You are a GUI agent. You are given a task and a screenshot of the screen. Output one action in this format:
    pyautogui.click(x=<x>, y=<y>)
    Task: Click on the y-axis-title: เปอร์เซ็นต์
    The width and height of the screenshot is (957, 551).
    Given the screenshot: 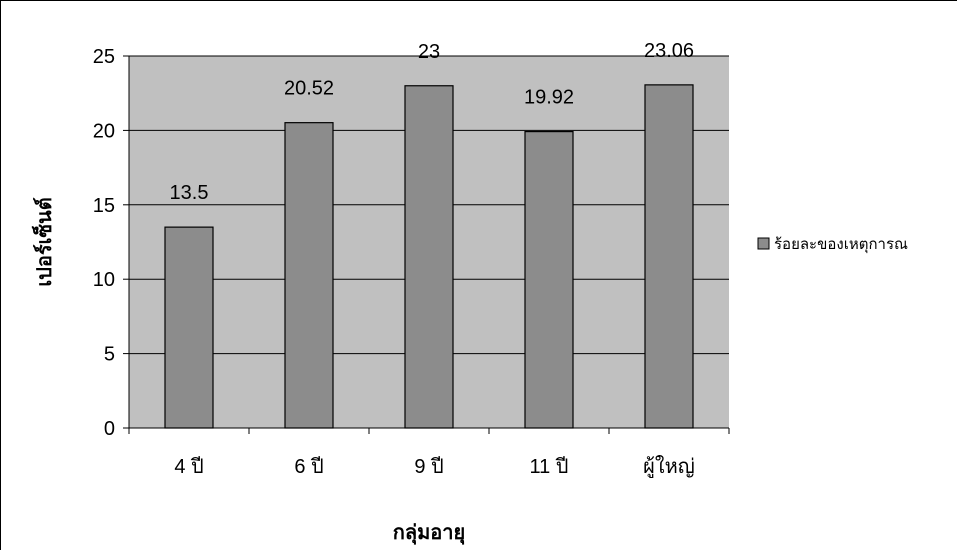 What is the action you would take?
    pyautogui.click(x=43, y=241)
    